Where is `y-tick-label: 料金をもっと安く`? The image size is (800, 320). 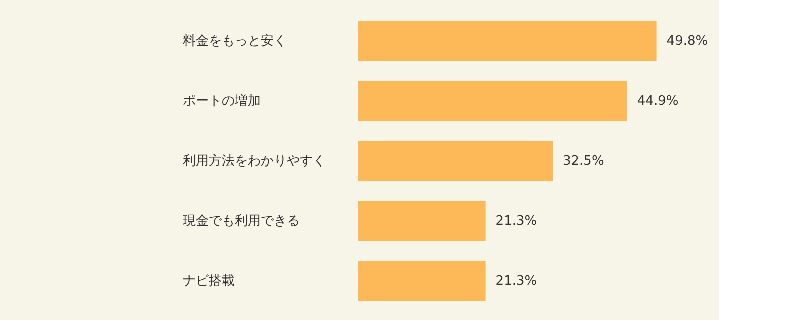 y-tick-label: 料金をもっと安く is located at coordinates (235, 41).